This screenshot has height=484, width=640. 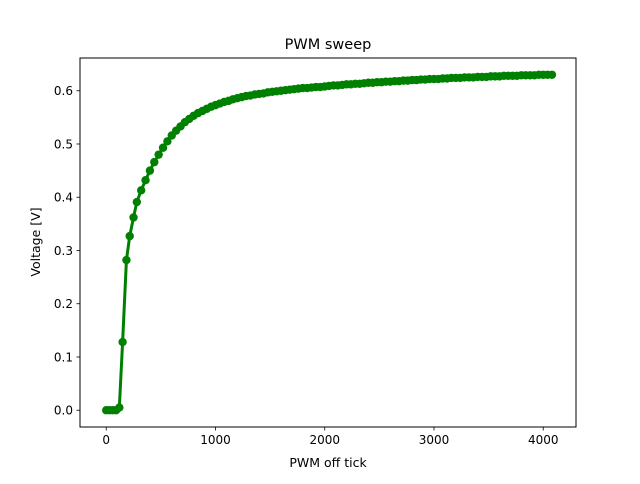 I want to click on y-axis-ticks: 0.0 0.1 0.2 0.3 0.4 0.5 0.6, so click(x=67, y=251).